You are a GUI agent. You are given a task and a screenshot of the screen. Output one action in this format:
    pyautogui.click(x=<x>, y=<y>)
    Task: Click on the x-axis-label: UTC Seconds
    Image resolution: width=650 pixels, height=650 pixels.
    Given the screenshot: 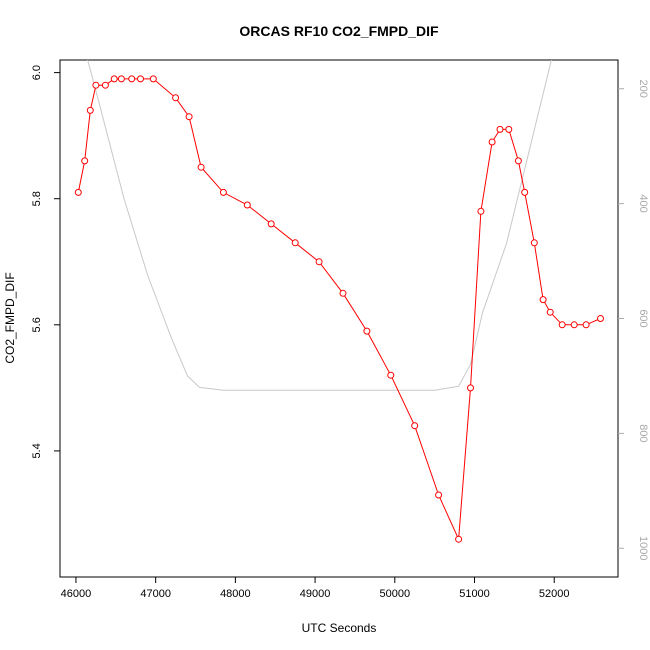 What is the action you would take?
    pyautogui.click(x=339, y=628)
    